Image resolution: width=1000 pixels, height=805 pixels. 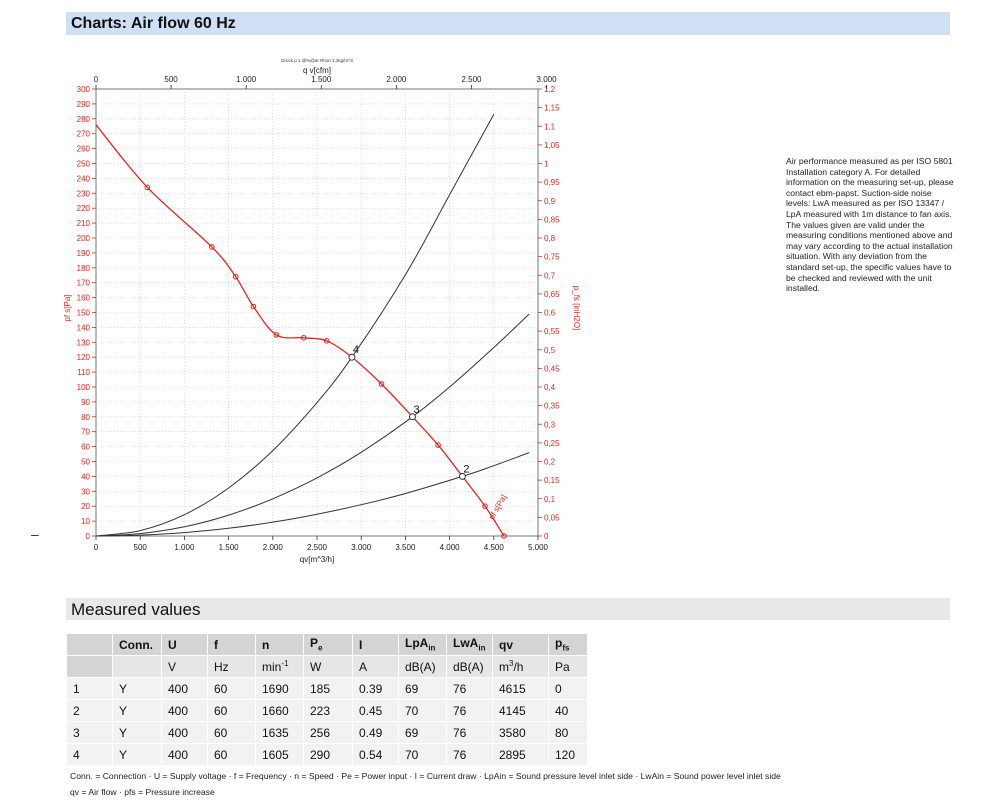 I want to click on header-cell-pfs: pfs, so click(x=568, y=644).